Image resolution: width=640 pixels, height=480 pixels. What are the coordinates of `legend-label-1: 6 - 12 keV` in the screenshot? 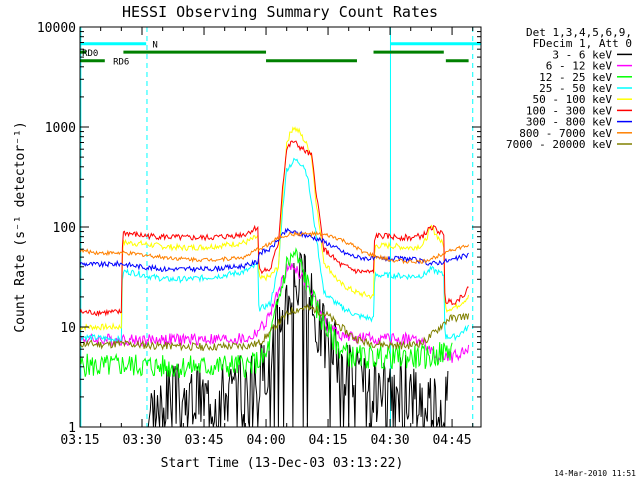 It's located at (579, 66).